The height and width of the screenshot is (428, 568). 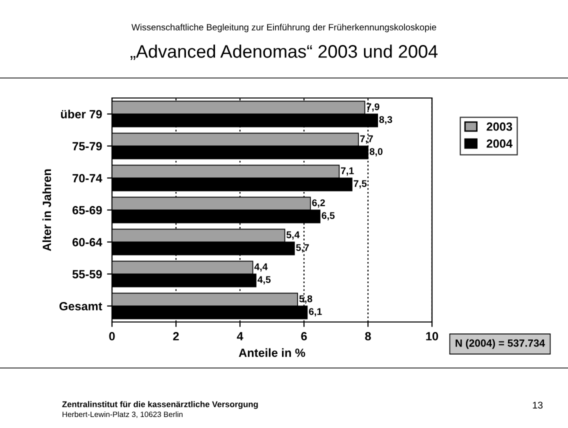 I want to click on data-label: 5,8, so click(x=305, y=299).